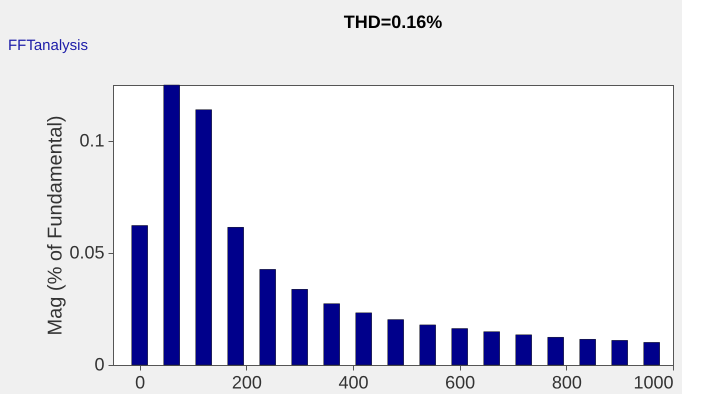 This screenshot has width=705, height=401. Describe the element at coordinates (460, 382) in the screenshot. I see `x-tick-label: 600` at that location.